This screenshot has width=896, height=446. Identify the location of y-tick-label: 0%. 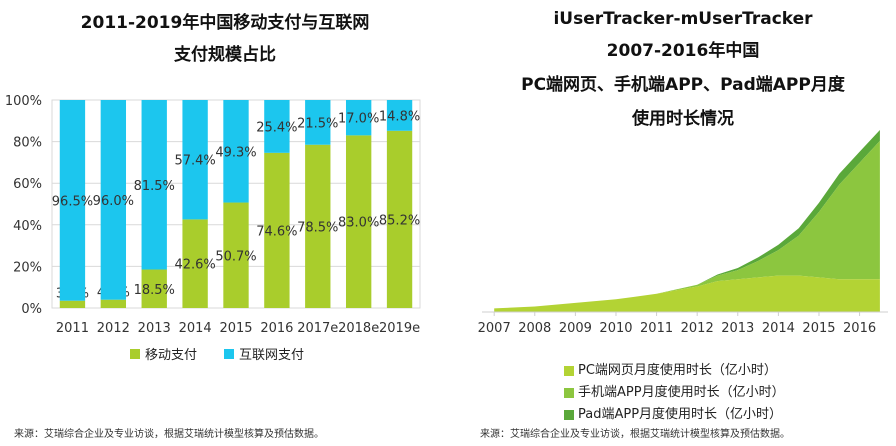
(31, 309).